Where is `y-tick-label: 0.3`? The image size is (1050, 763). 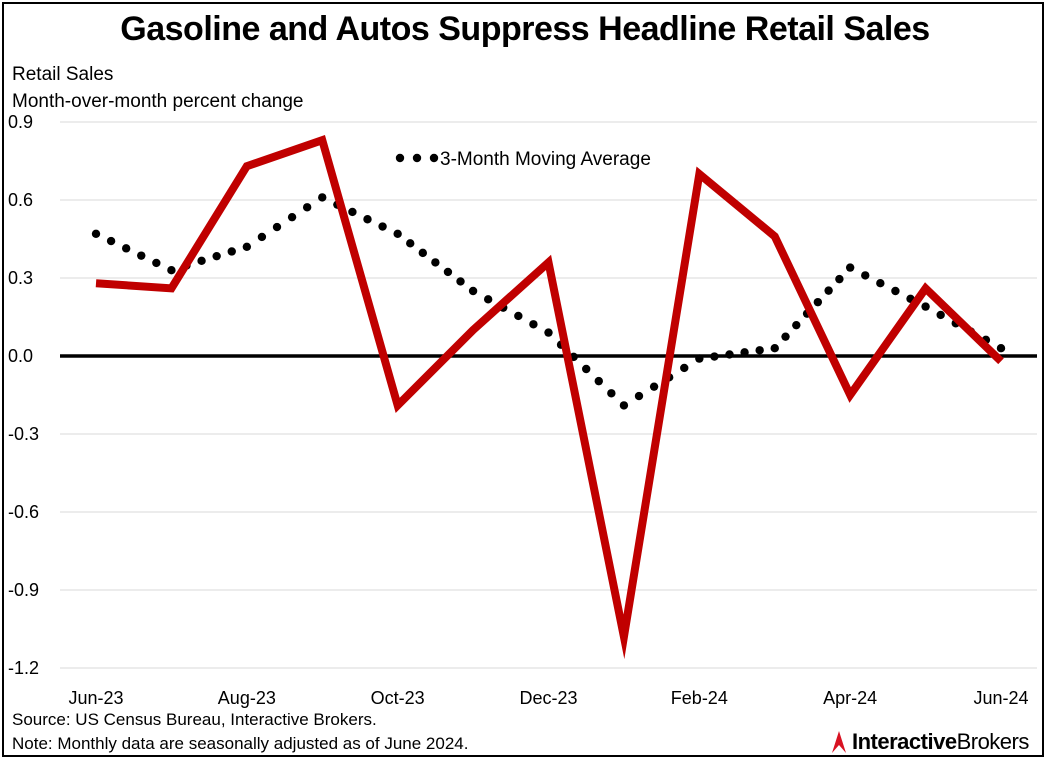
y-tick-label: 0.3 is located at coordinates (20, 278).